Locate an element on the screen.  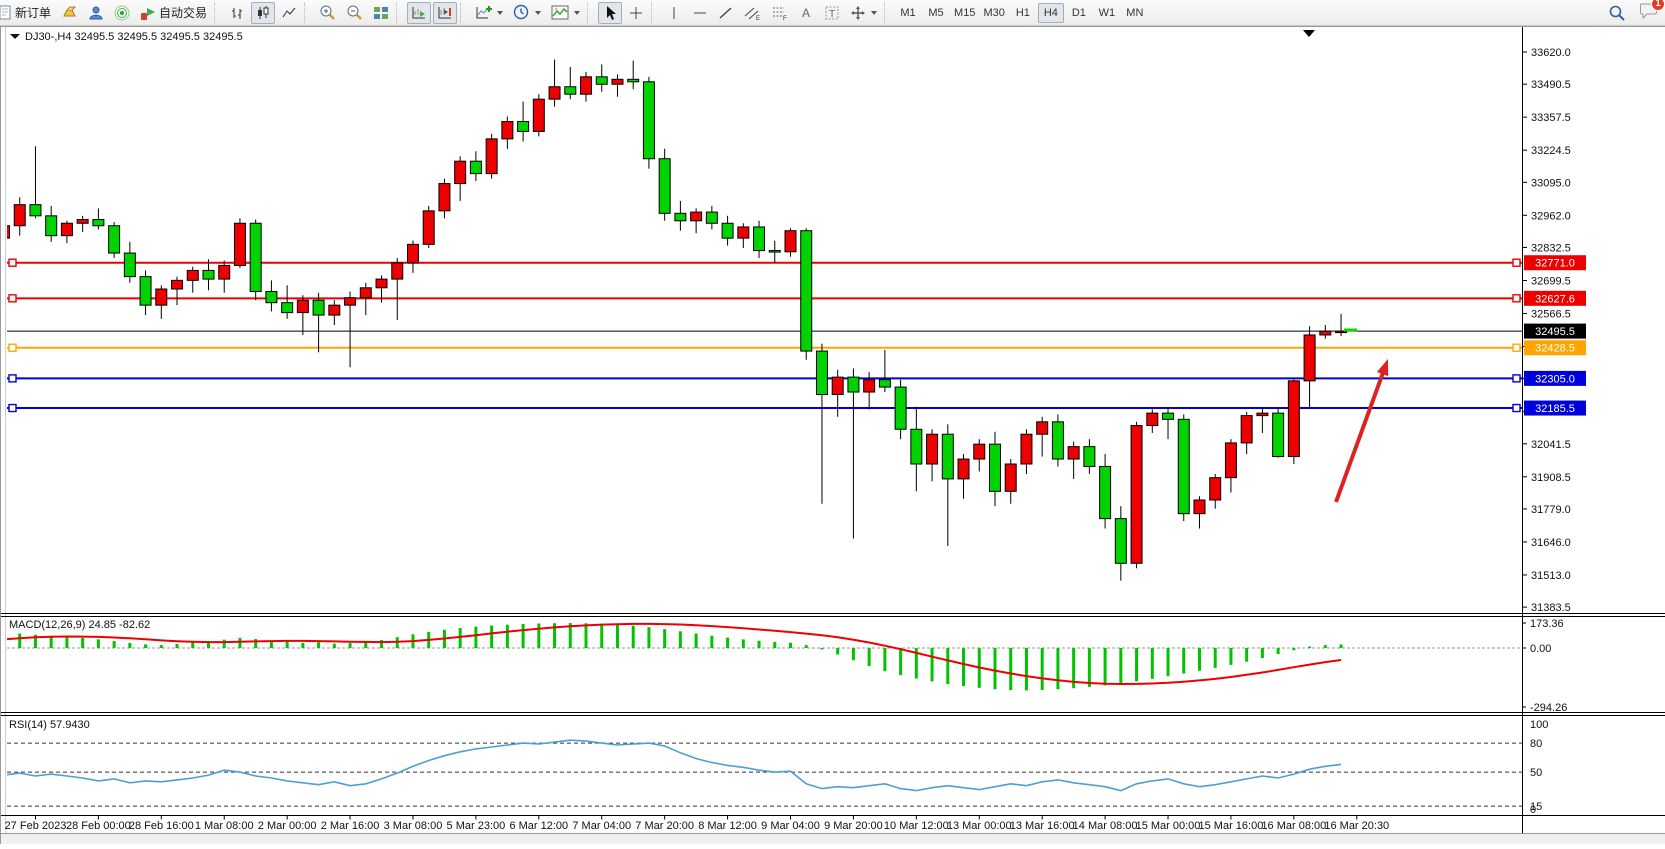
crosshair-button is located at coordinates (636, 13).